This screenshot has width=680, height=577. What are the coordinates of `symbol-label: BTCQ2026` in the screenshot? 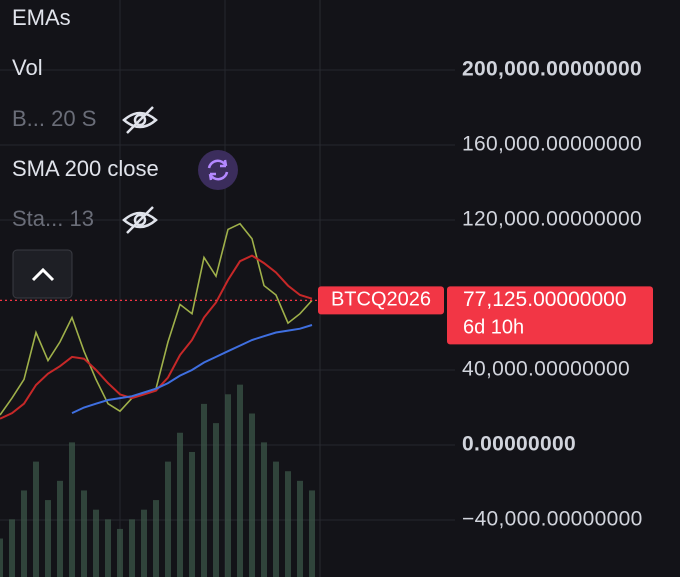 It's located at (381, 300).